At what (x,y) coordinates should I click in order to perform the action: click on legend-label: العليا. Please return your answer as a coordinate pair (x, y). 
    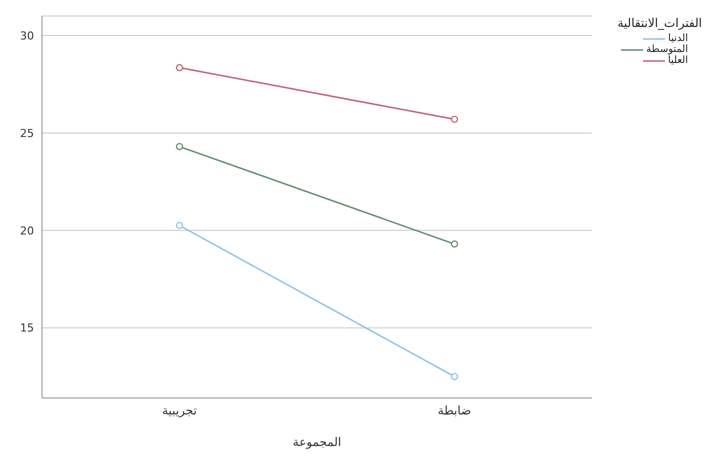
    Looking at the image, I should click on (678, 60).